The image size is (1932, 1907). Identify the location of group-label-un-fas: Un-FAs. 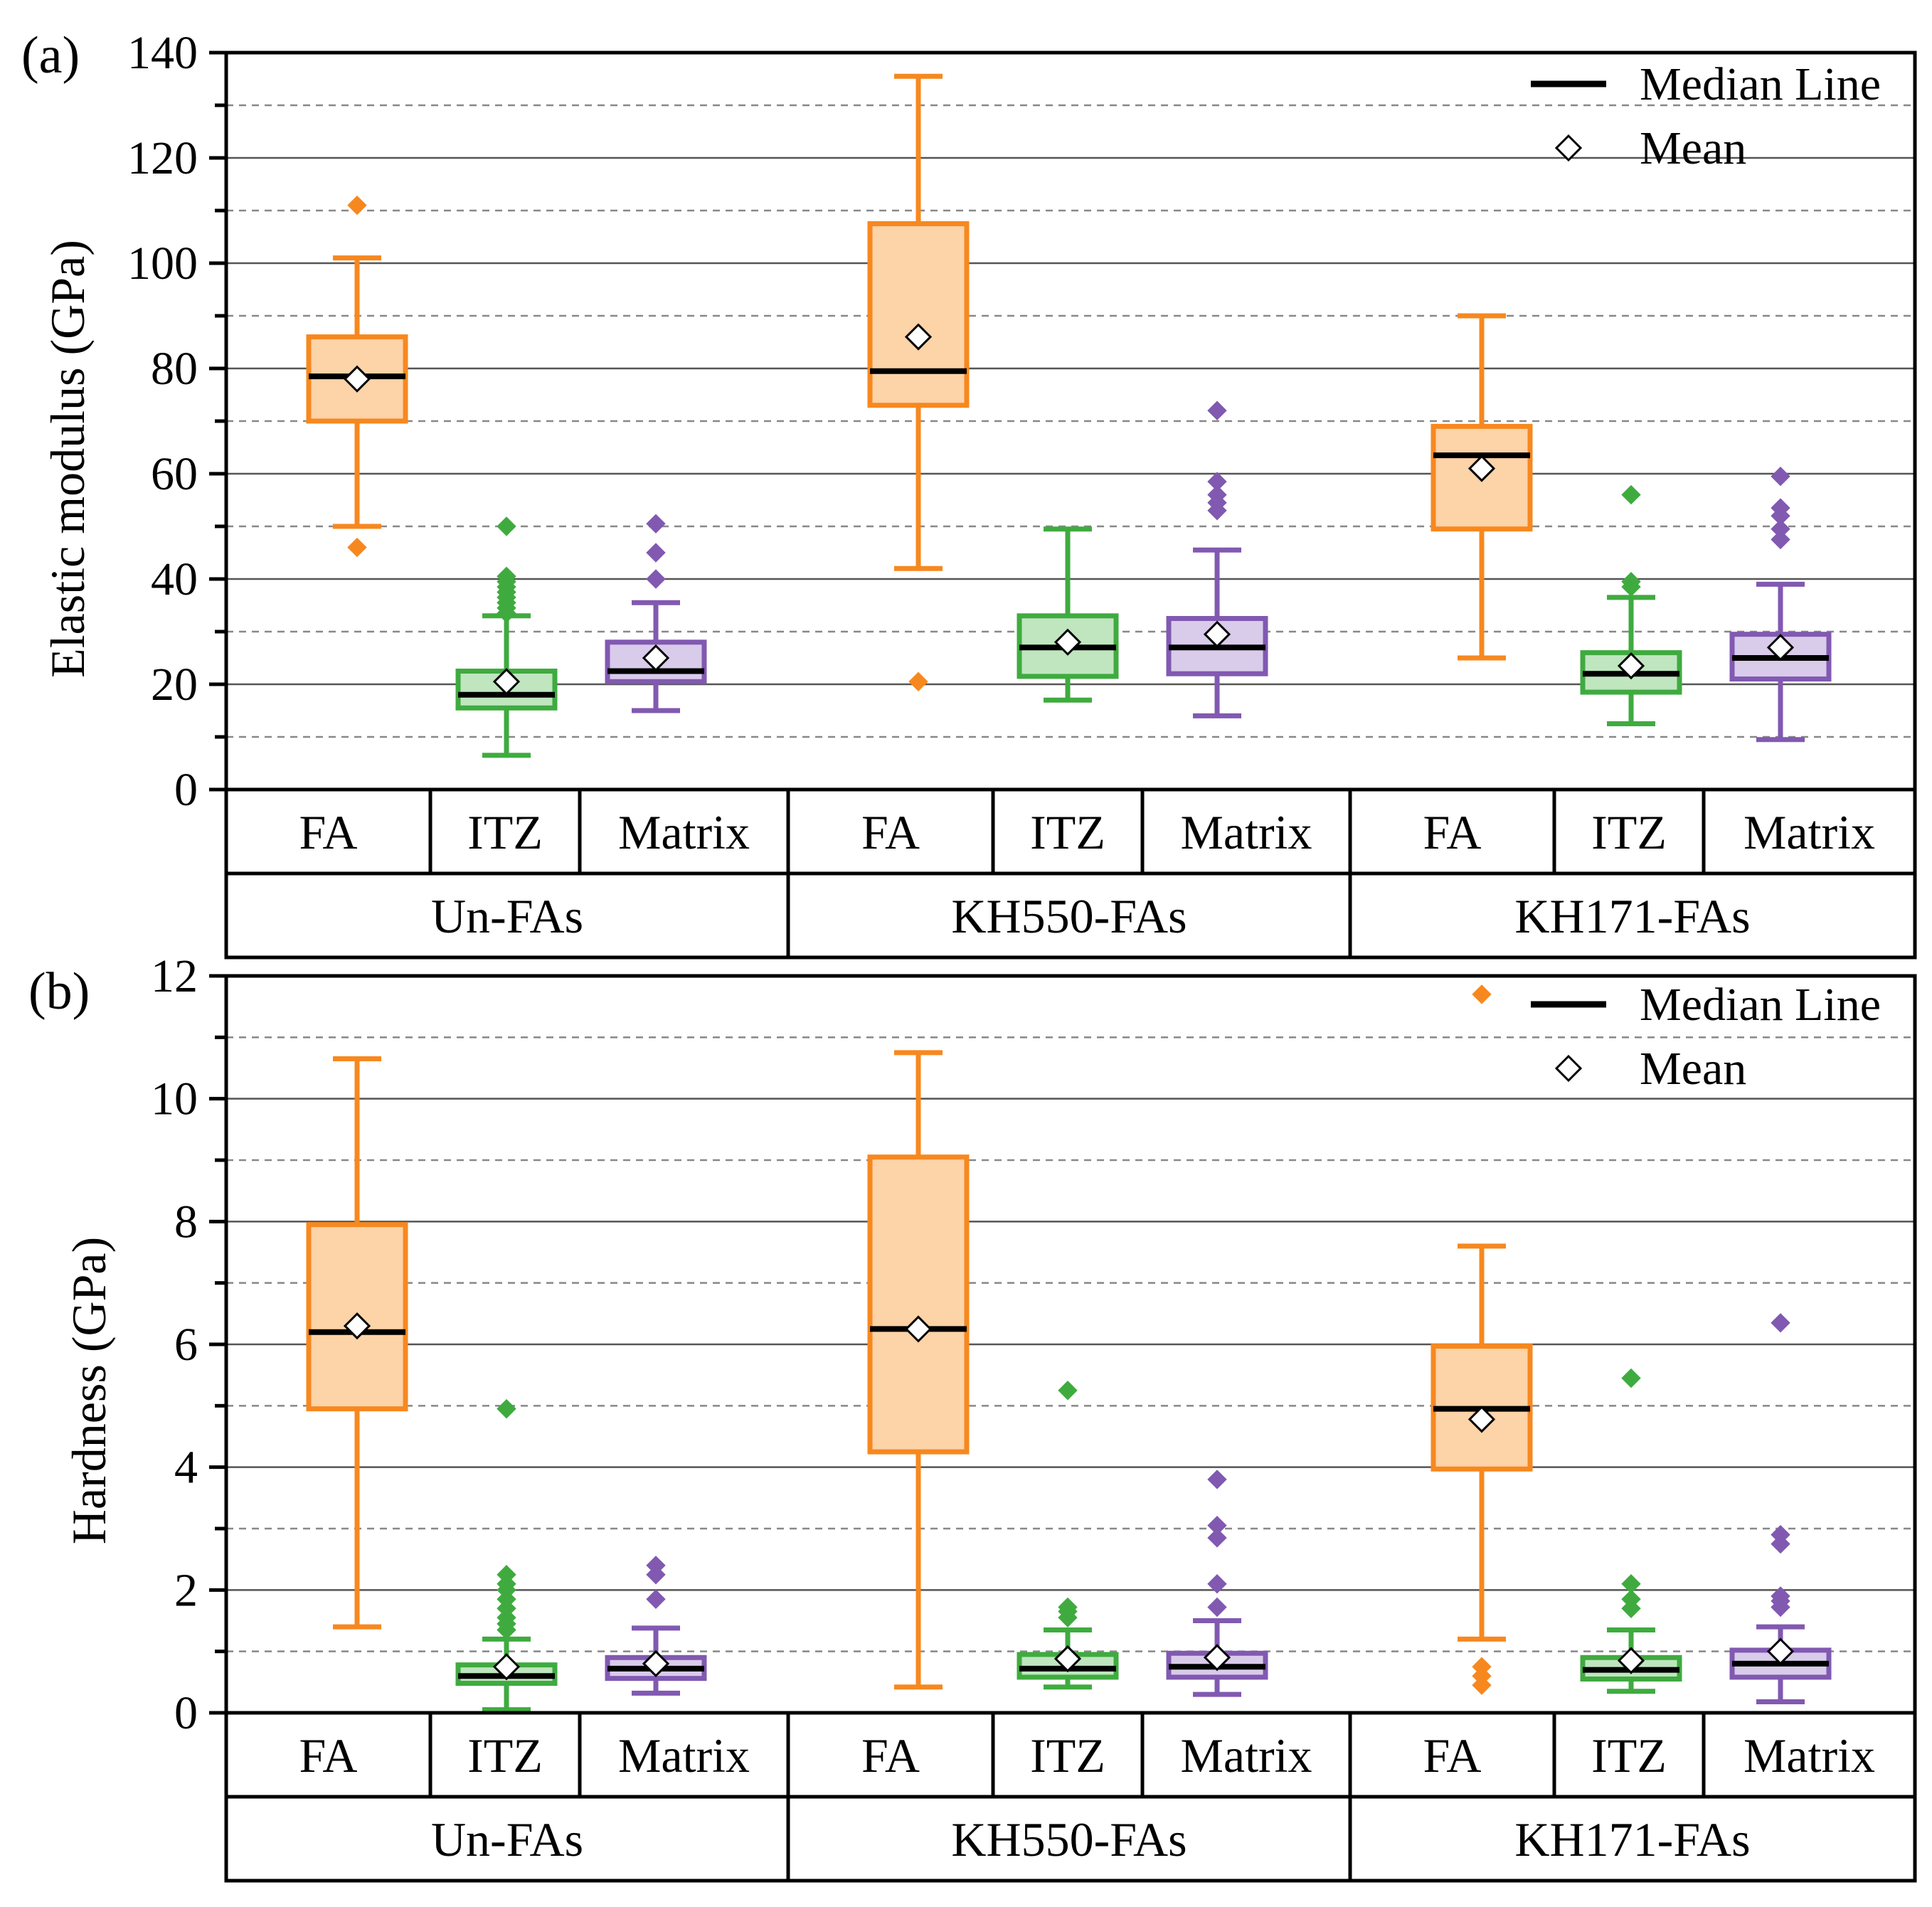
(507, 916).